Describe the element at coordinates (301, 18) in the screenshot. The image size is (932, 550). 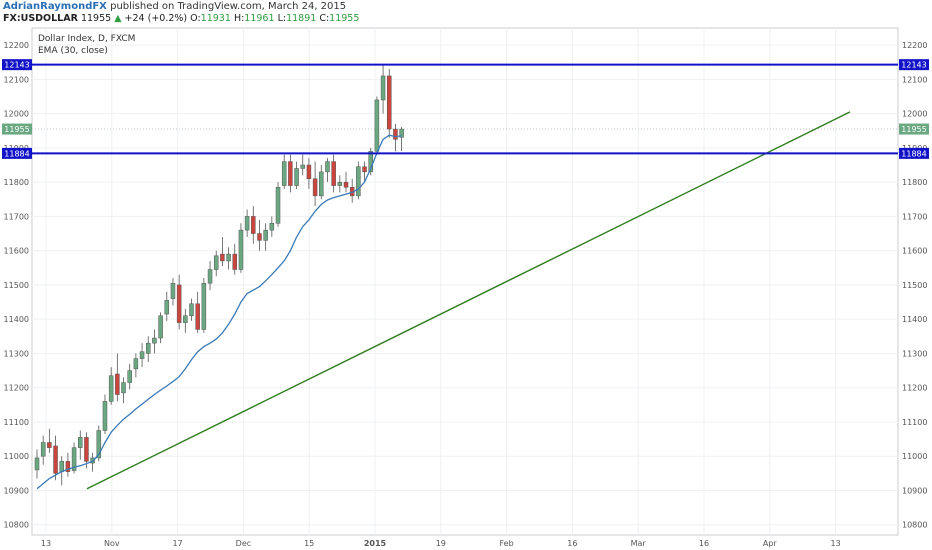
I see `low-value: 11891` at that location.